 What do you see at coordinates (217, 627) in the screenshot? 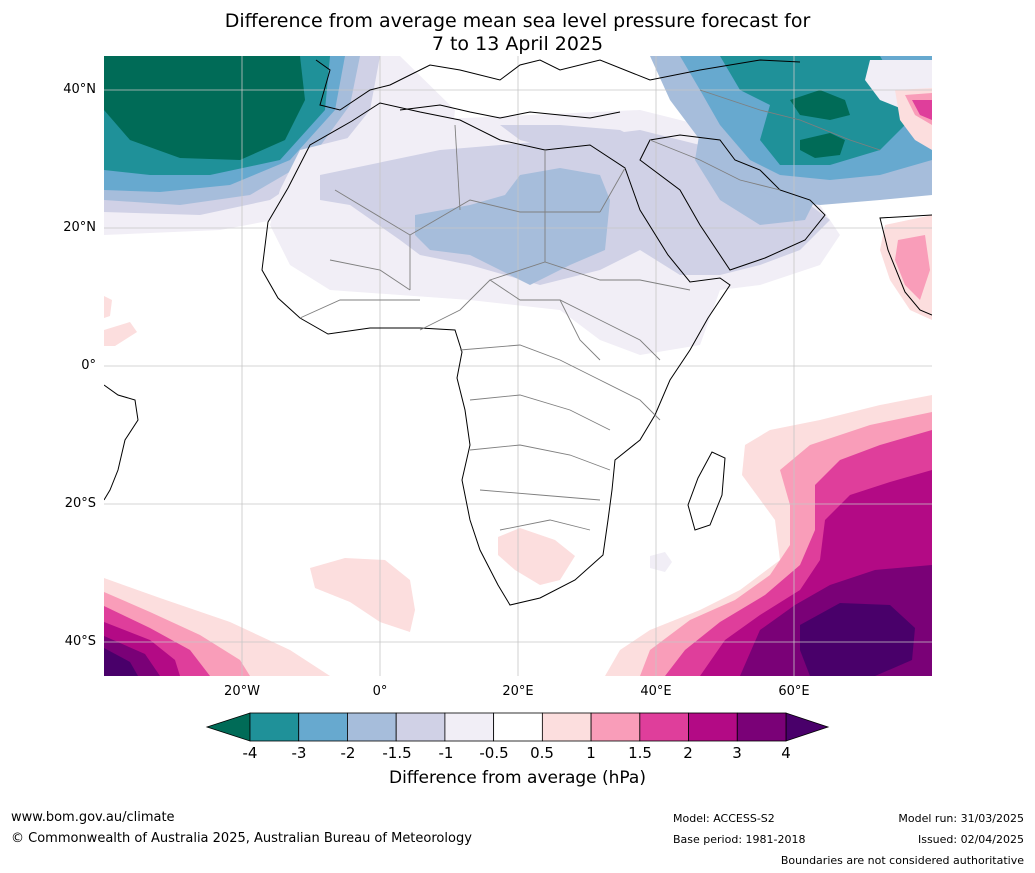
I see `south-atlantic-high-anomaly-south` at bounding box center [217, 627].